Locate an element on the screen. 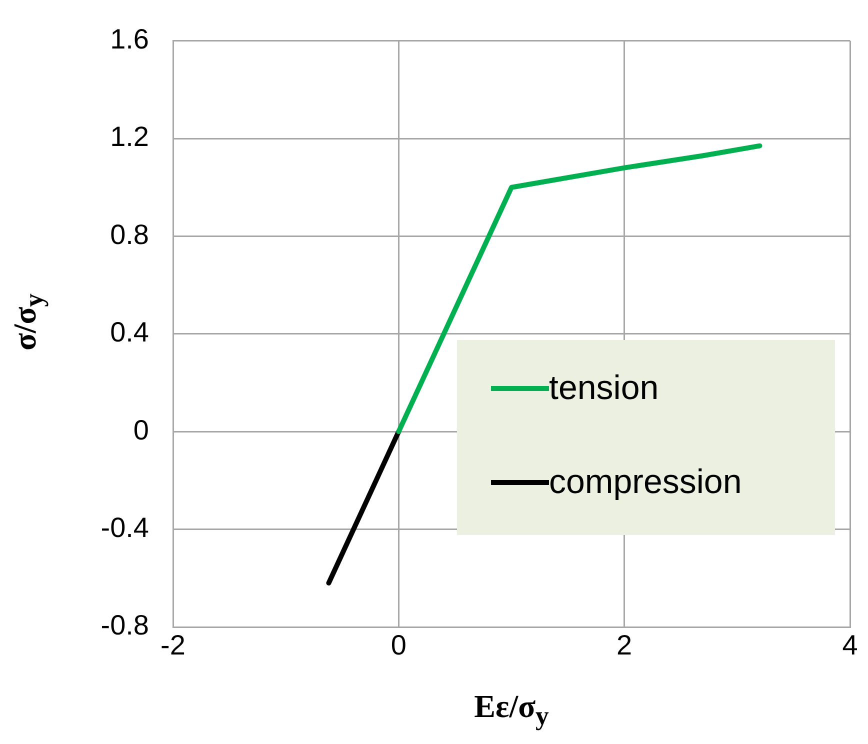  x-tick-label: 2 is located at coordinates (624, 645).